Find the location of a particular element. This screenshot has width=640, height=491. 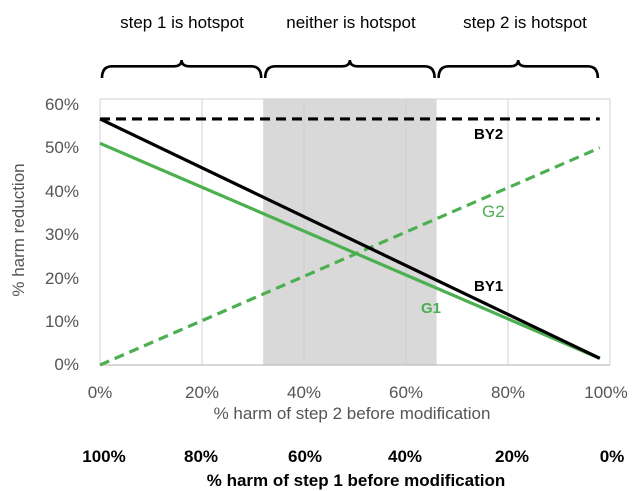

secondary-x-tick-label: 0% is located at coordinates (612, 456).